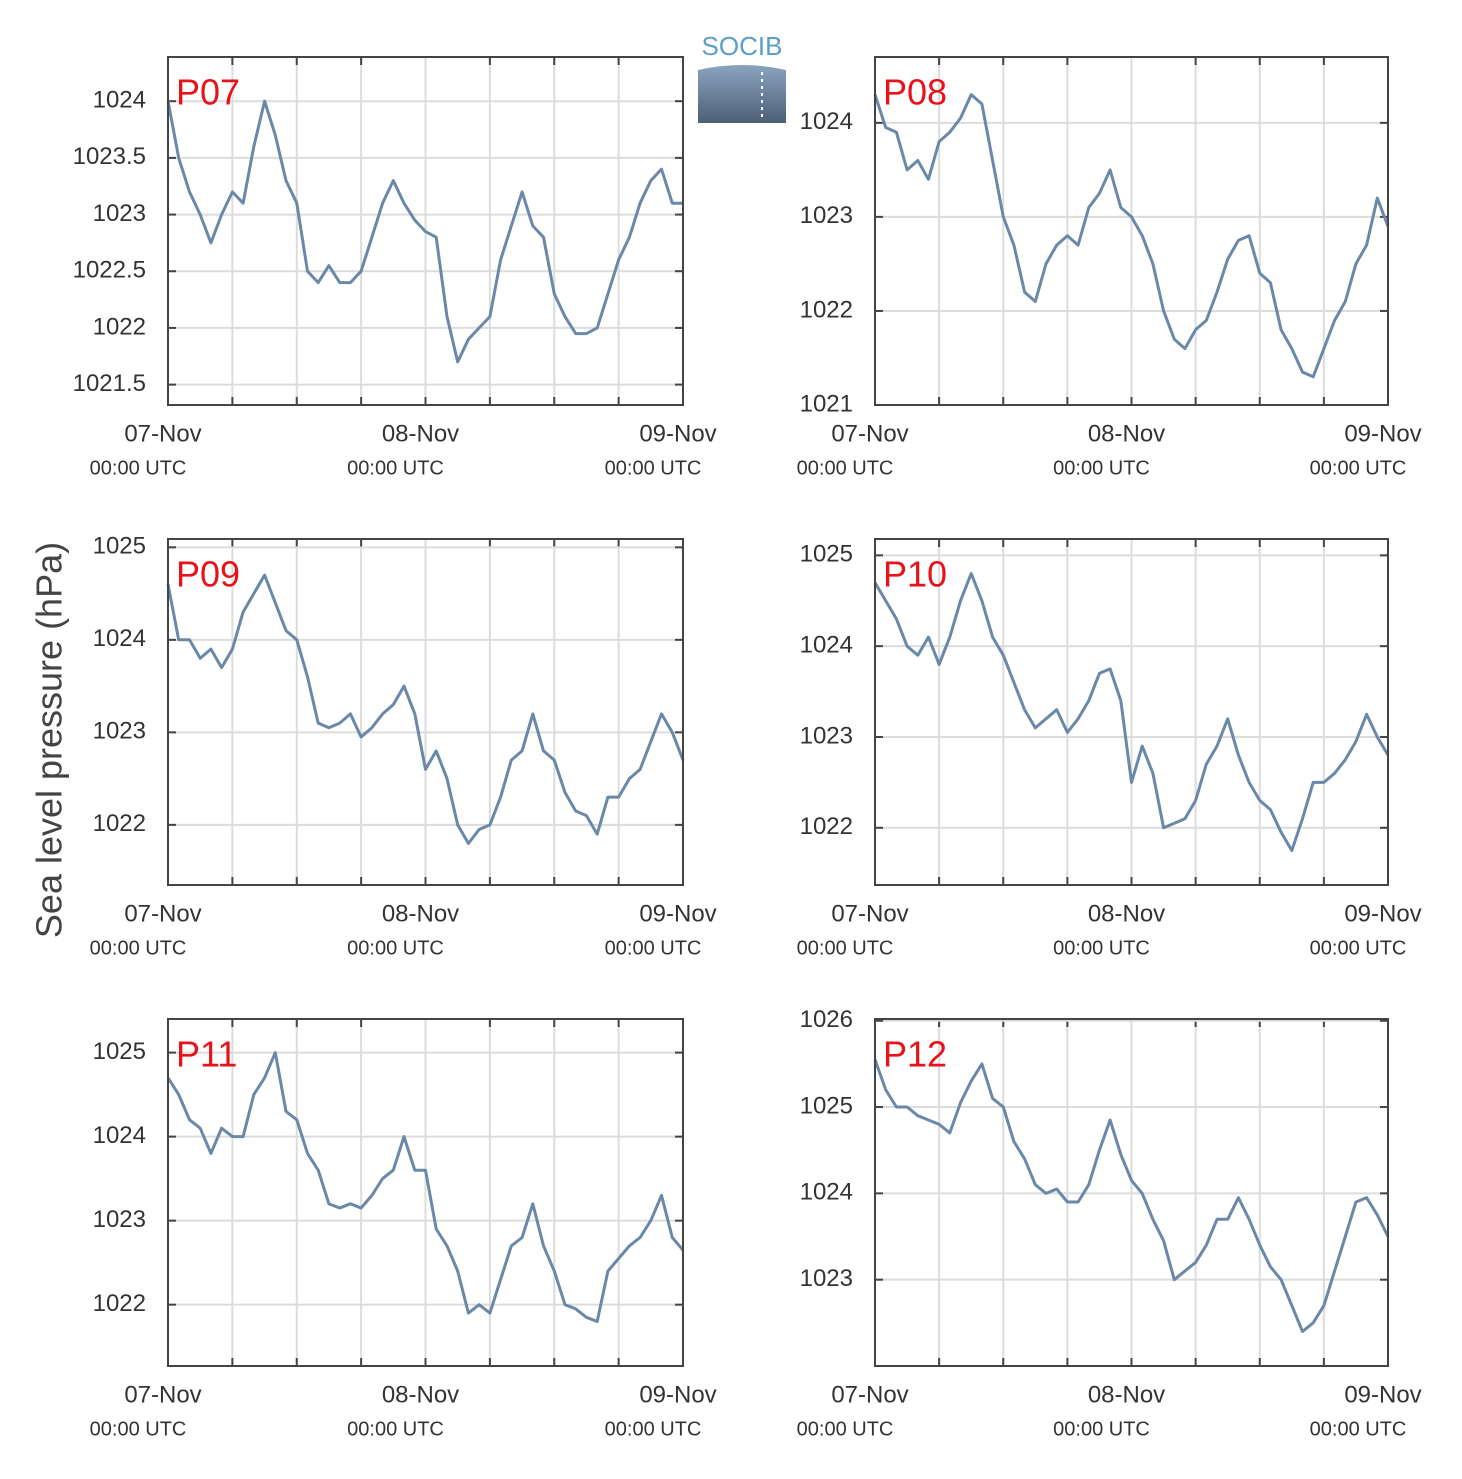 The image size is (1462, 1479). Describe the element at coordinates (109, 156) in the screenshot. I see `y-tick-label: 1023.5` at that location.